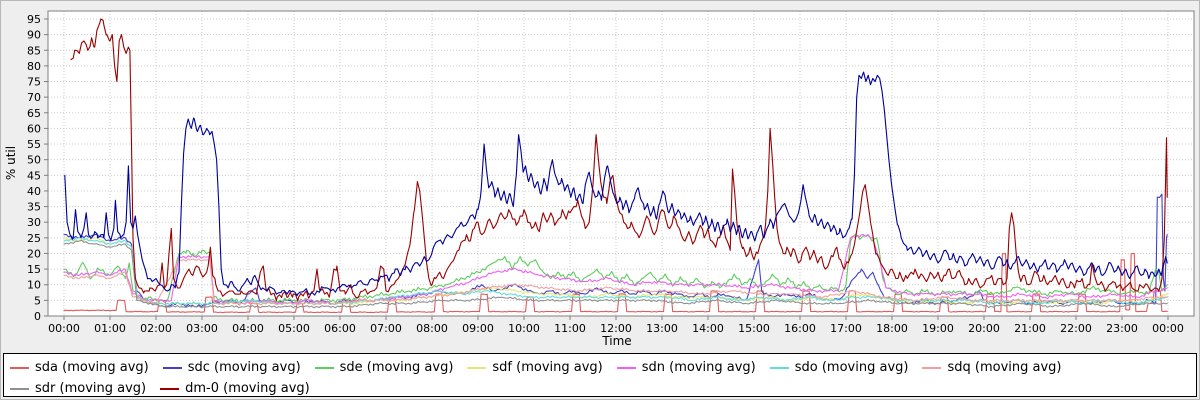 The image size is (1200, 400). I want to click on legend-label: sda (moving avg), so click(92, 367).